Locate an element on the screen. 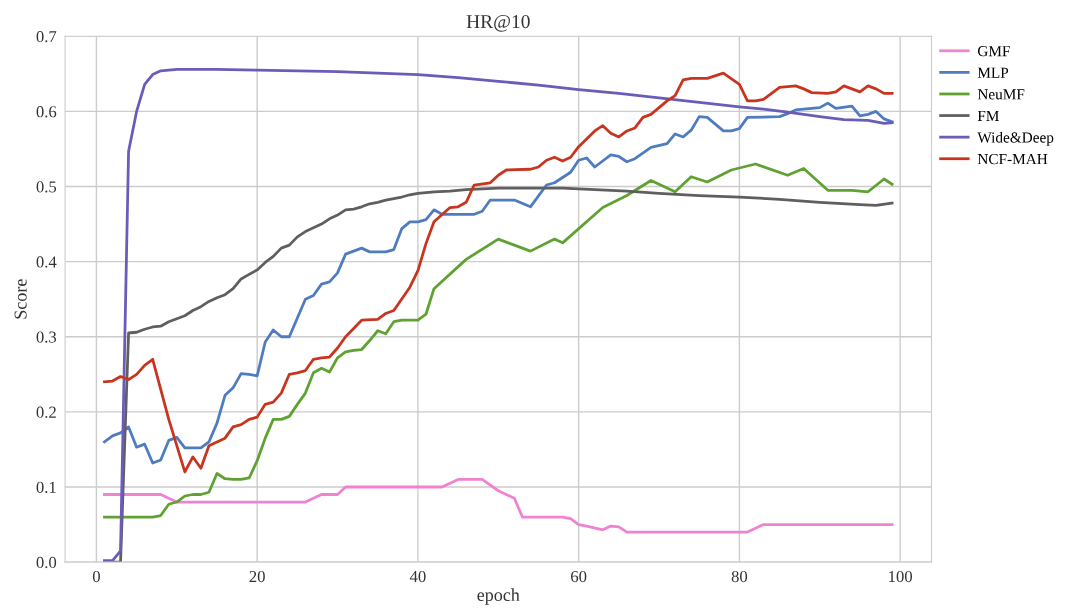  y-tick-label: 0.5 is located at coordinates (46, 187).